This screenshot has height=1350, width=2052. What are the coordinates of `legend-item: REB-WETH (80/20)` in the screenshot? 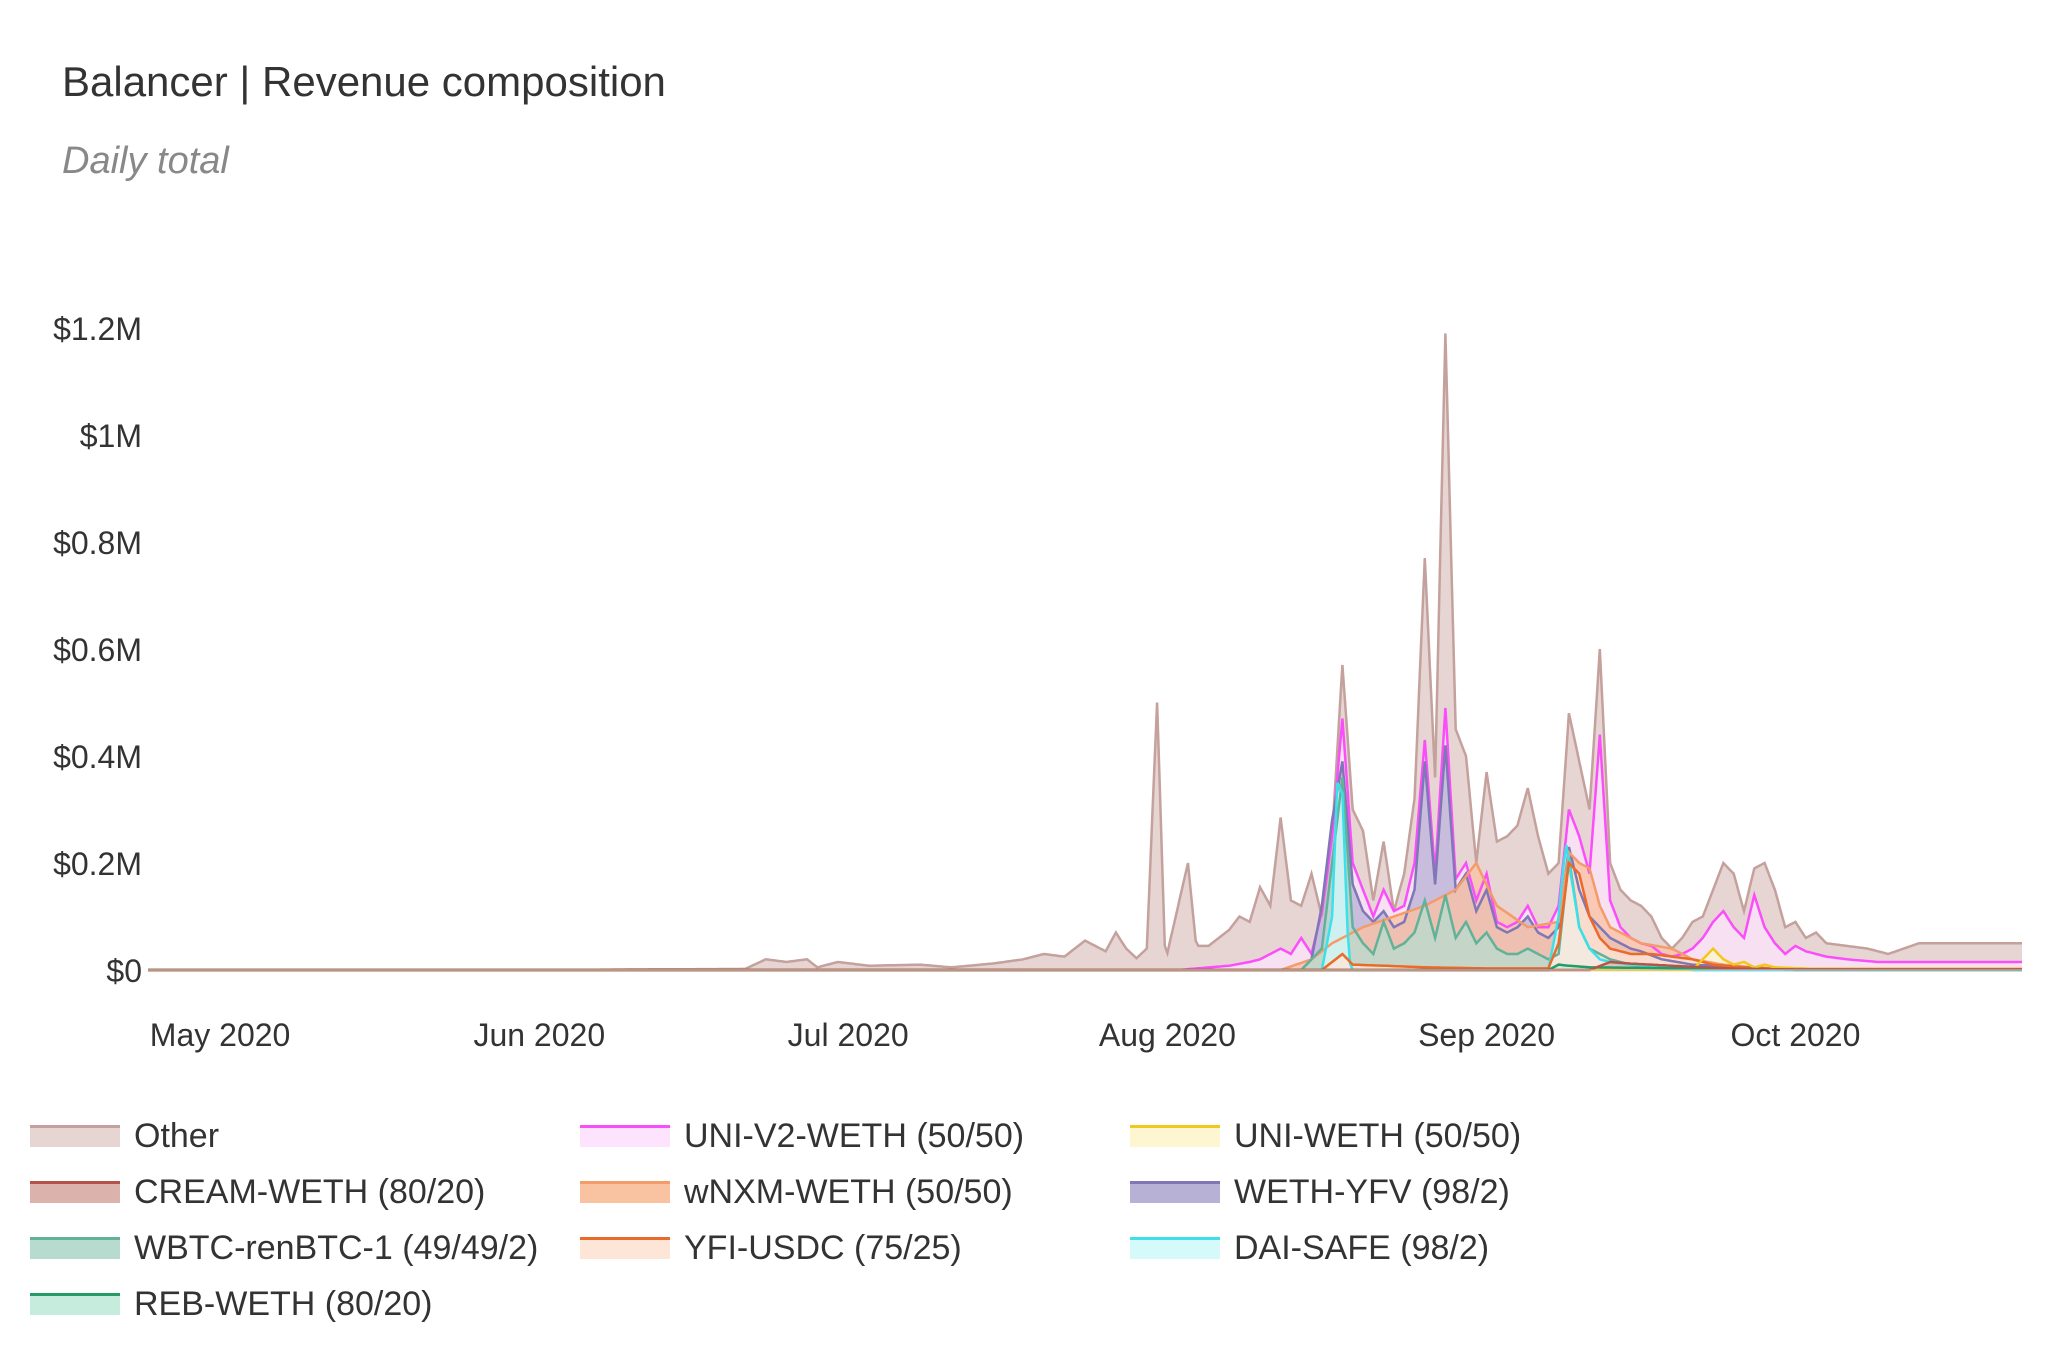 It's located at (231, 1304).